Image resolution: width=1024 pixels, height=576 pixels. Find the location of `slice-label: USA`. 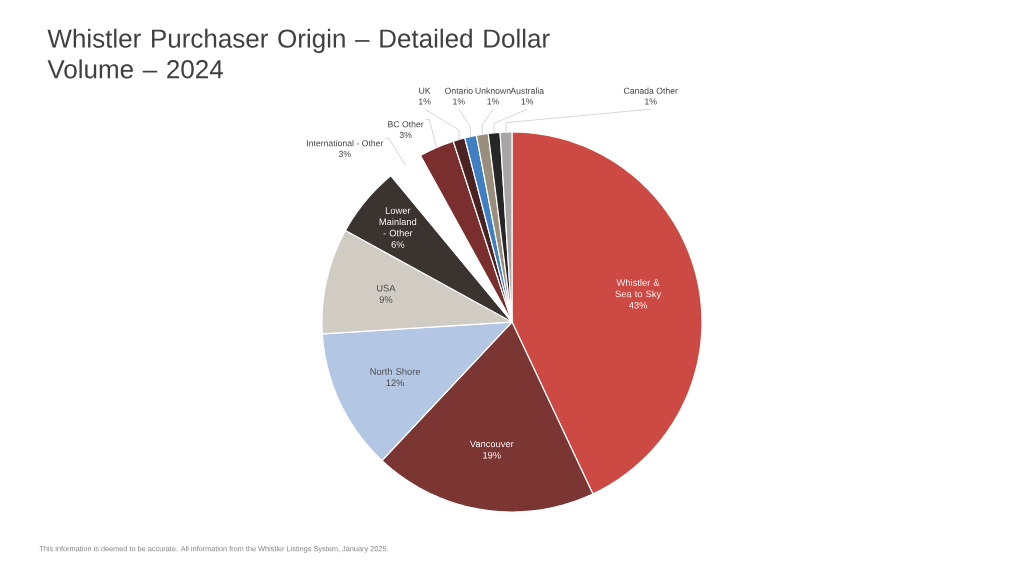

slice-label: USA is located at coordinates (386, 288).